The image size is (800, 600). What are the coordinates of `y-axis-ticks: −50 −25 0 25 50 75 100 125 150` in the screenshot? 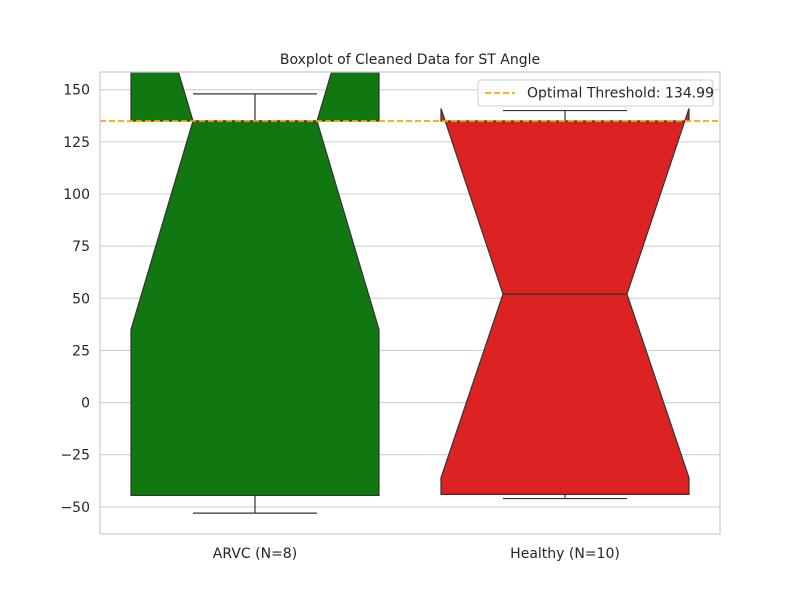 It's located at (75, 299).